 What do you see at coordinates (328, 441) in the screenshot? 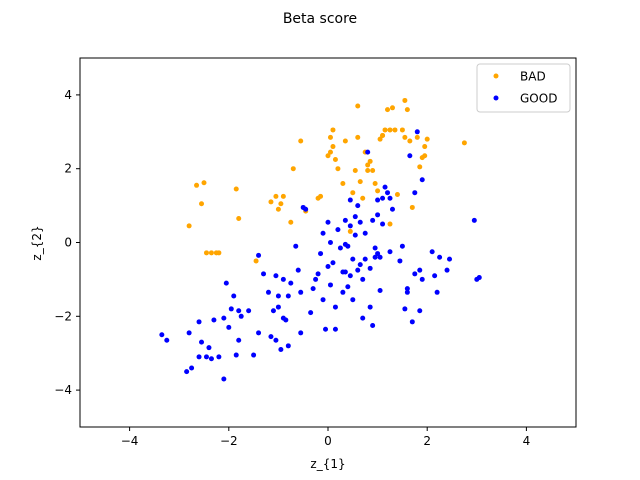
I see `x-tick-label: 0` at bounding box center [328, 441].